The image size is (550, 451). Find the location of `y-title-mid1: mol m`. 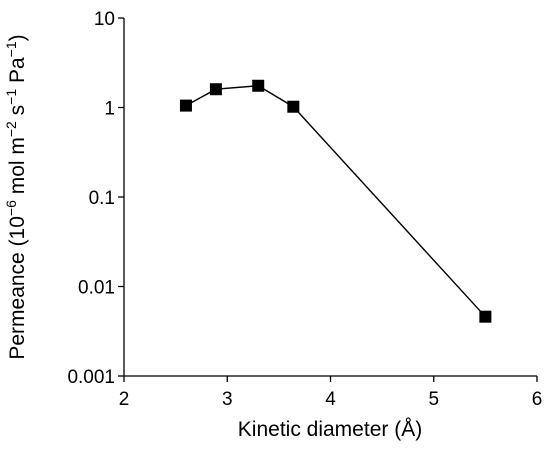

y-title-mid1: mol m is located at coordinates (17, 168).